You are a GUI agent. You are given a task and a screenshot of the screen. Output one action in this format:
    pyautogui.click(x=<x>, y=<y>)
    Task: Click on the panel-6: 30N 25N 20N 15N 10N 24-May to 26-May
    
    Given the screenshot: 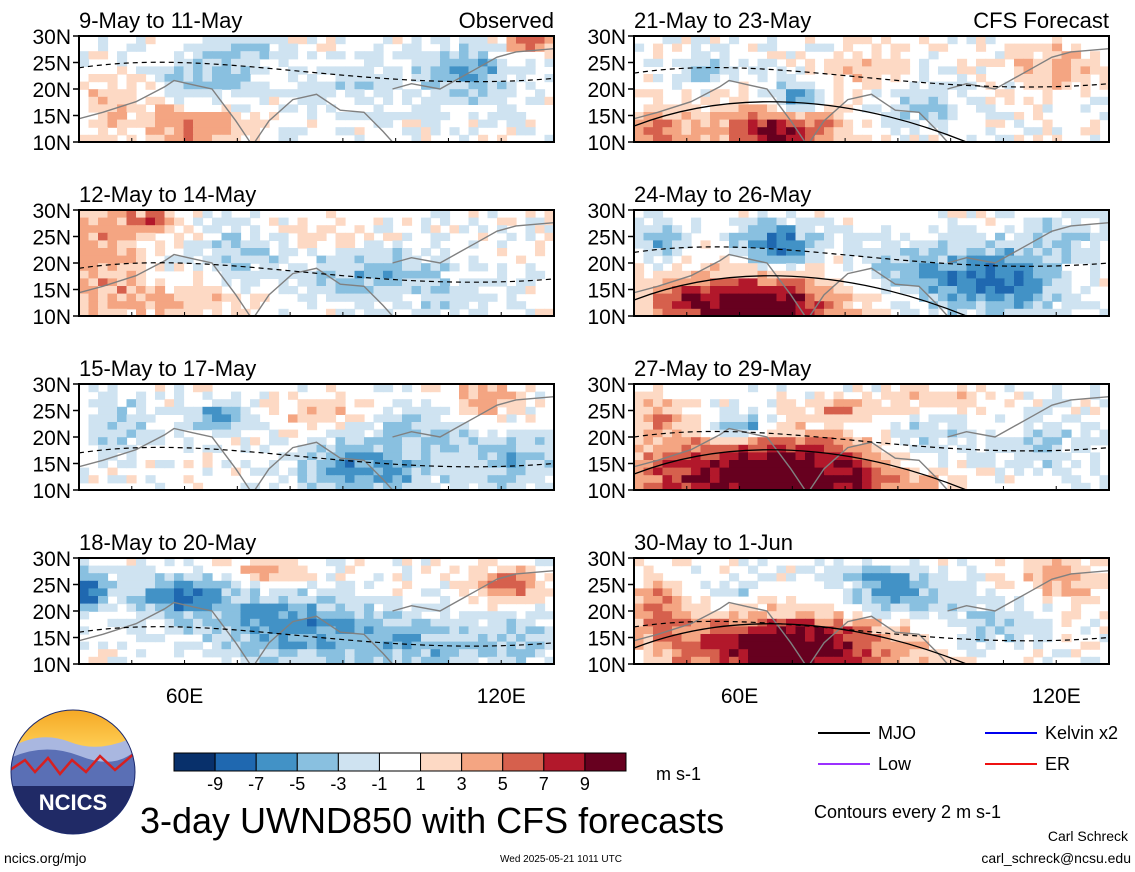 What is the action you would take?
    pyautogui.click(x=848, y=255)
    